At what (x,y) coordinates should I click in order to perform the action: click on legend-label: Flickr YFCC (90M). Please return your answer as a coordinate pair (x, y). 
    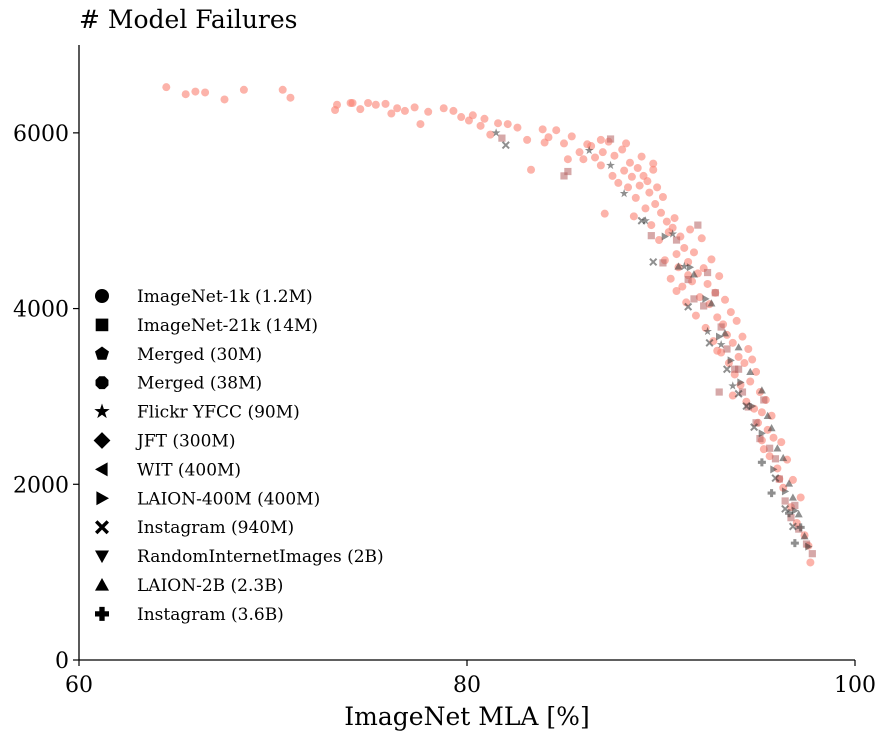
    Looking at the image, I should click on (218, 413).